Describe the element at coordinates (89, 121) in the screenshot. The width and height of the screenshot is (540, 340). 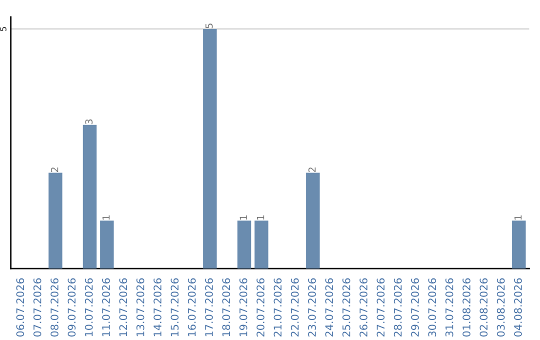
I see `data-label: 3` at that location.